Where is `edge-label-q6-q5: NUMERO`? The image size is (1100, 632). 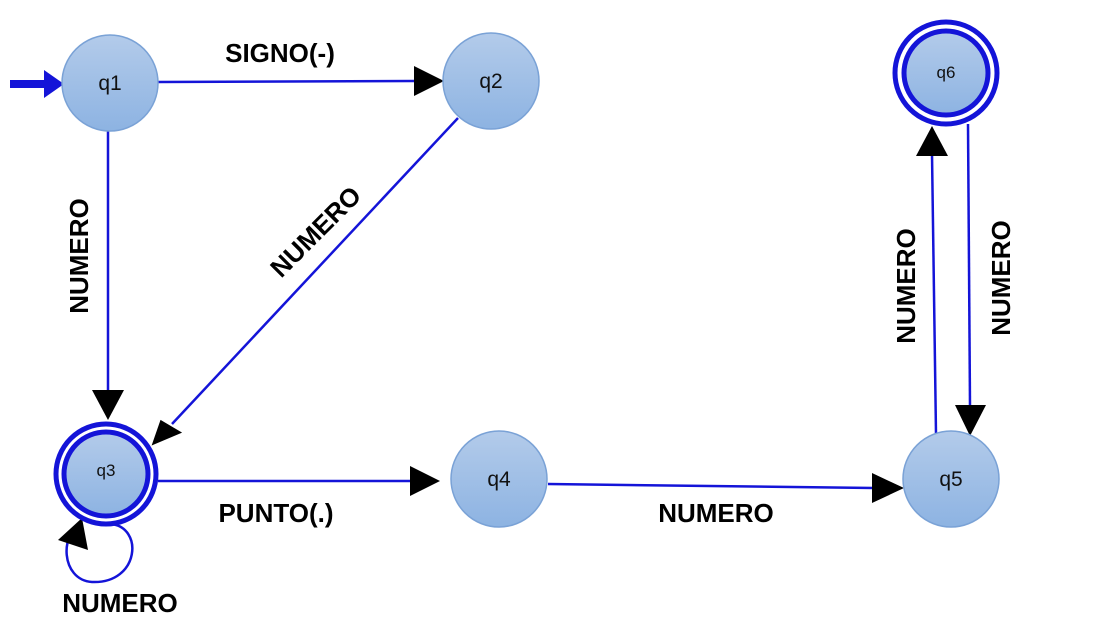
edge-label-q6-q5: NUMERO is located at coordinates (1001, 278).